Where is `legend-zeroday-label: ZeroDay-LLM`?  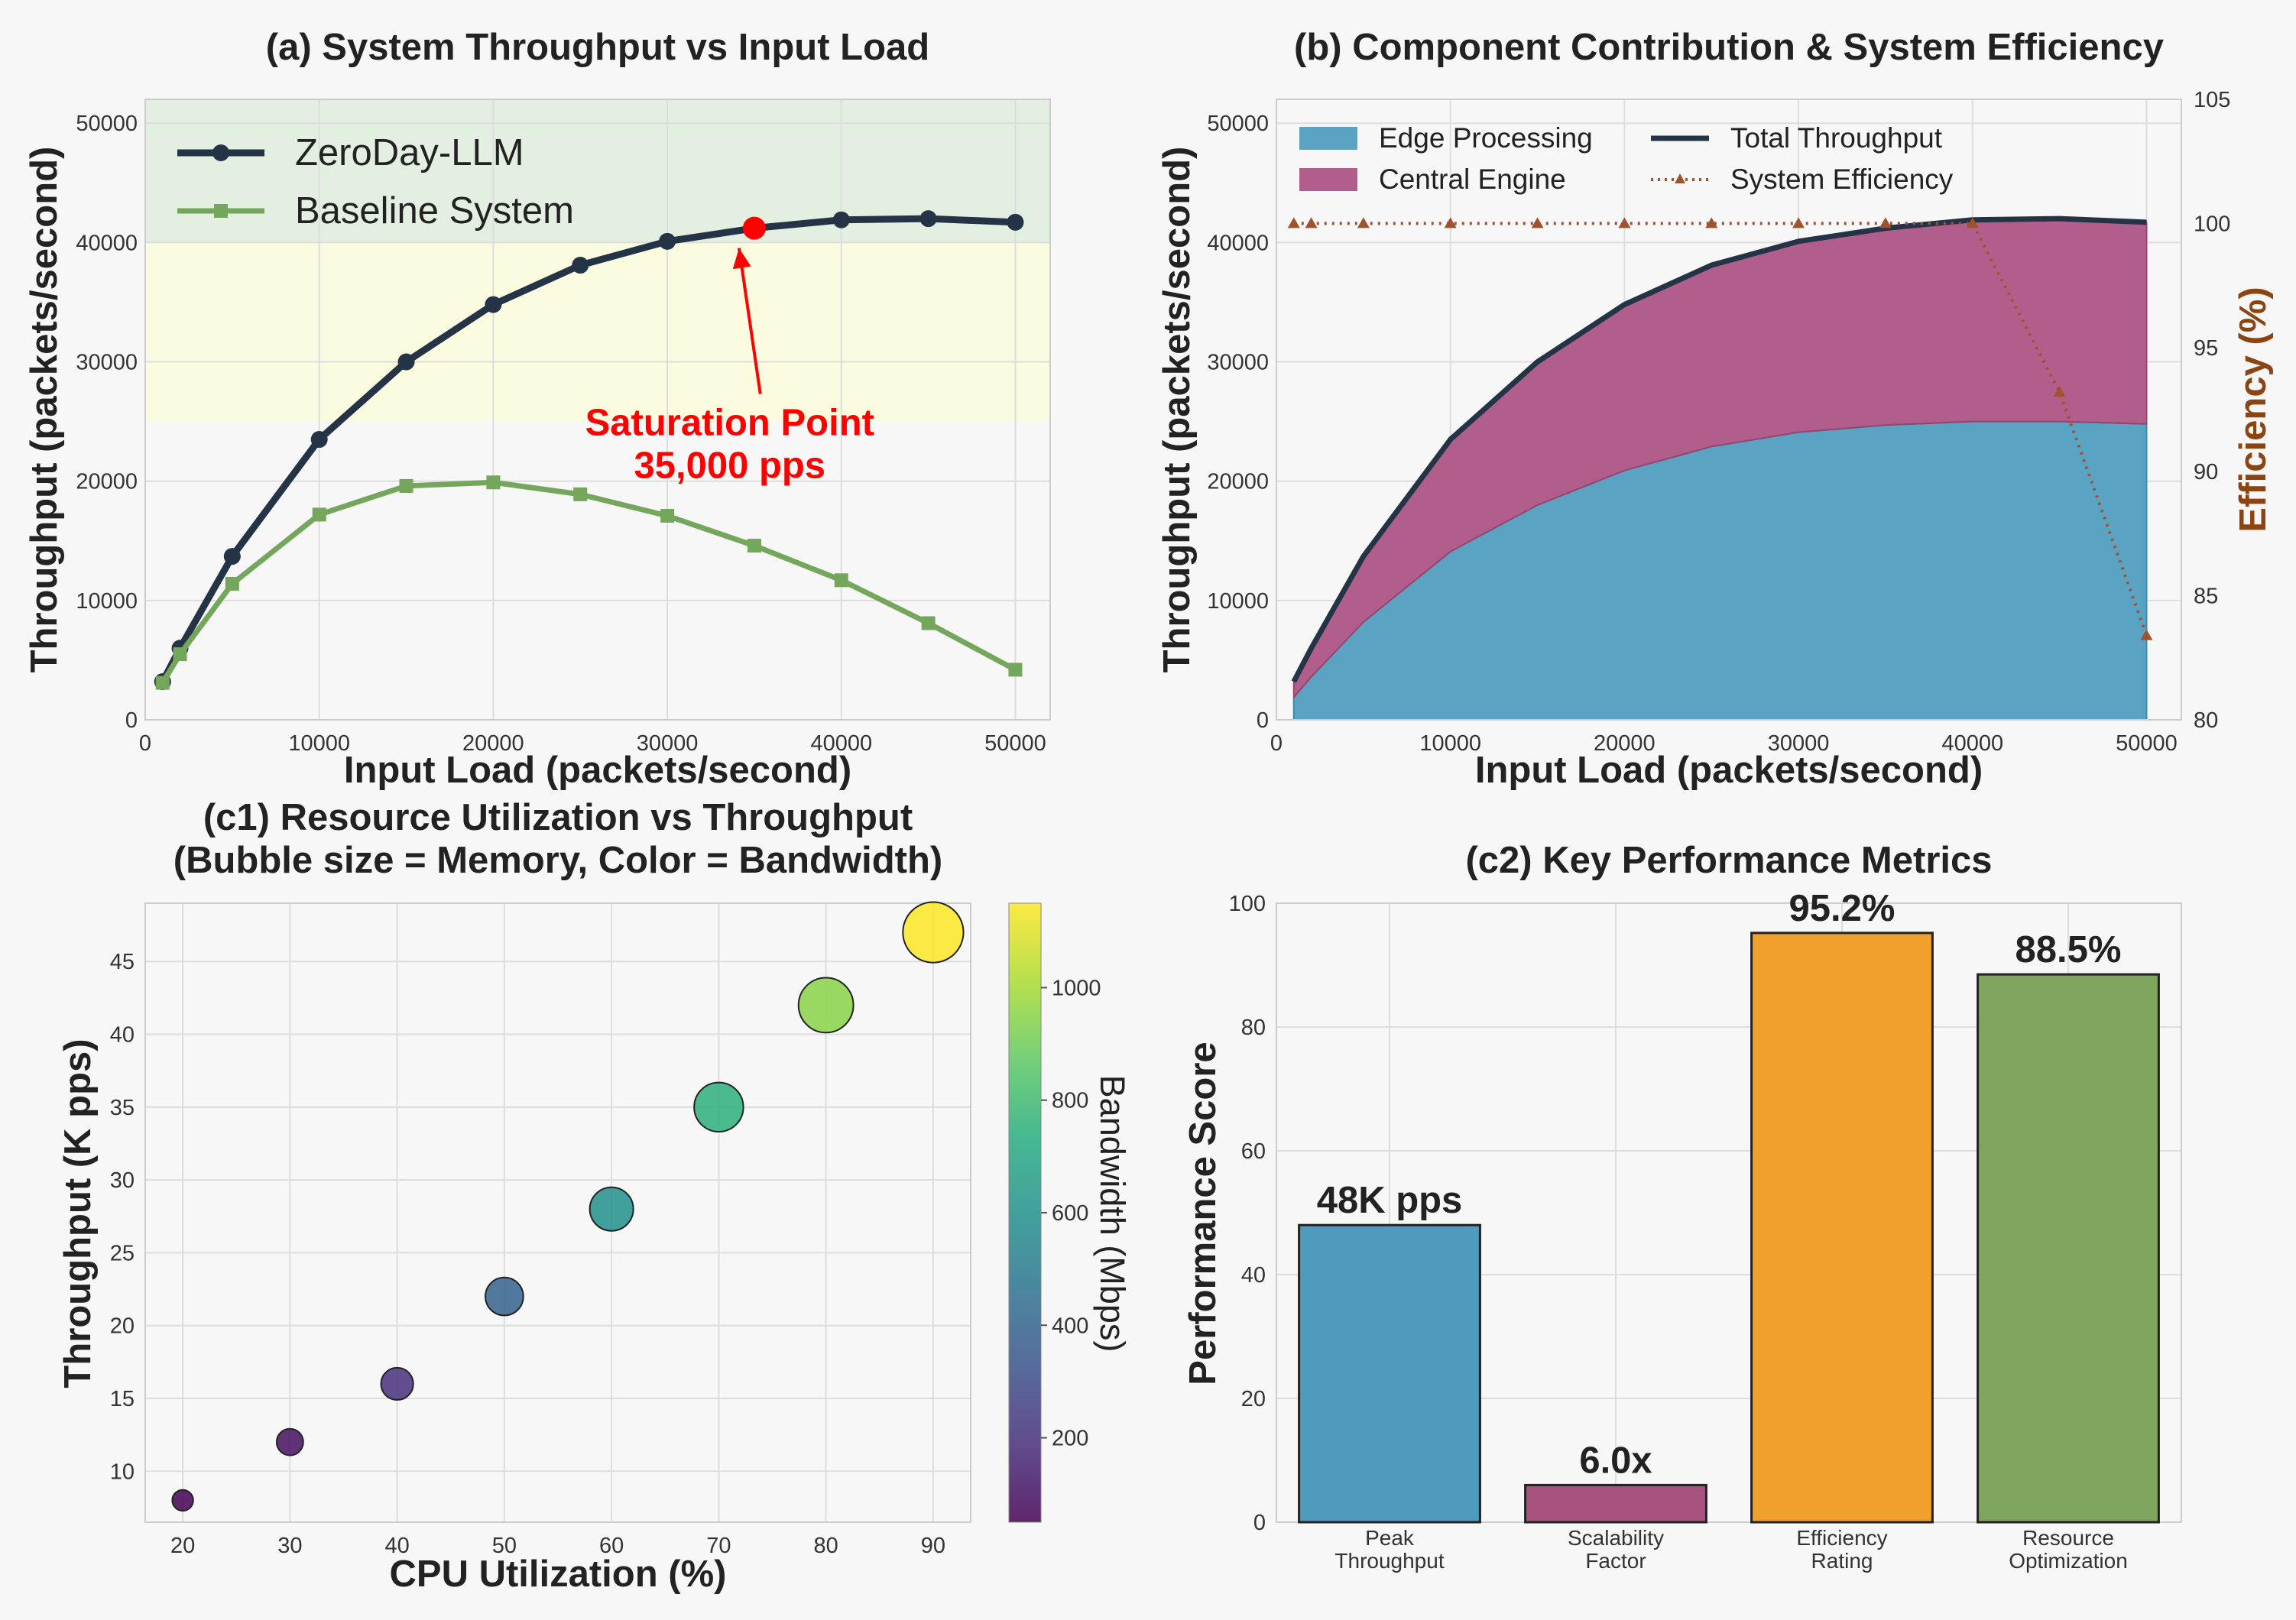 legend-zeroday-label: ZeroDay-LLM is located at coordinates (409, 152).